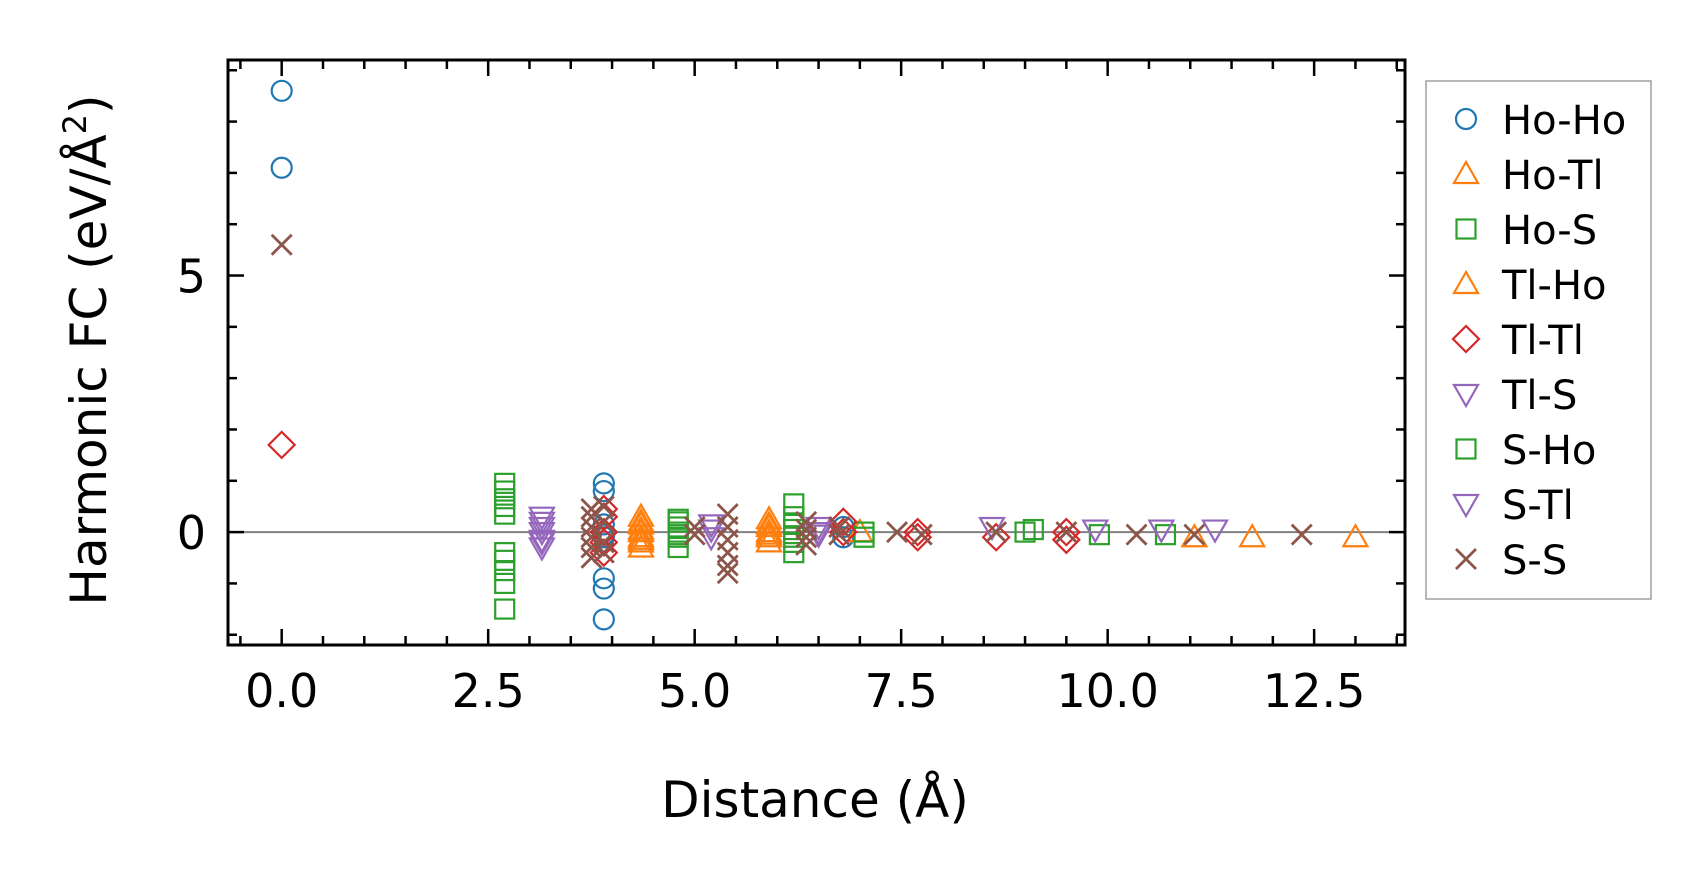  I want to click on legend-item: S-Tl, so click(1513, 506).